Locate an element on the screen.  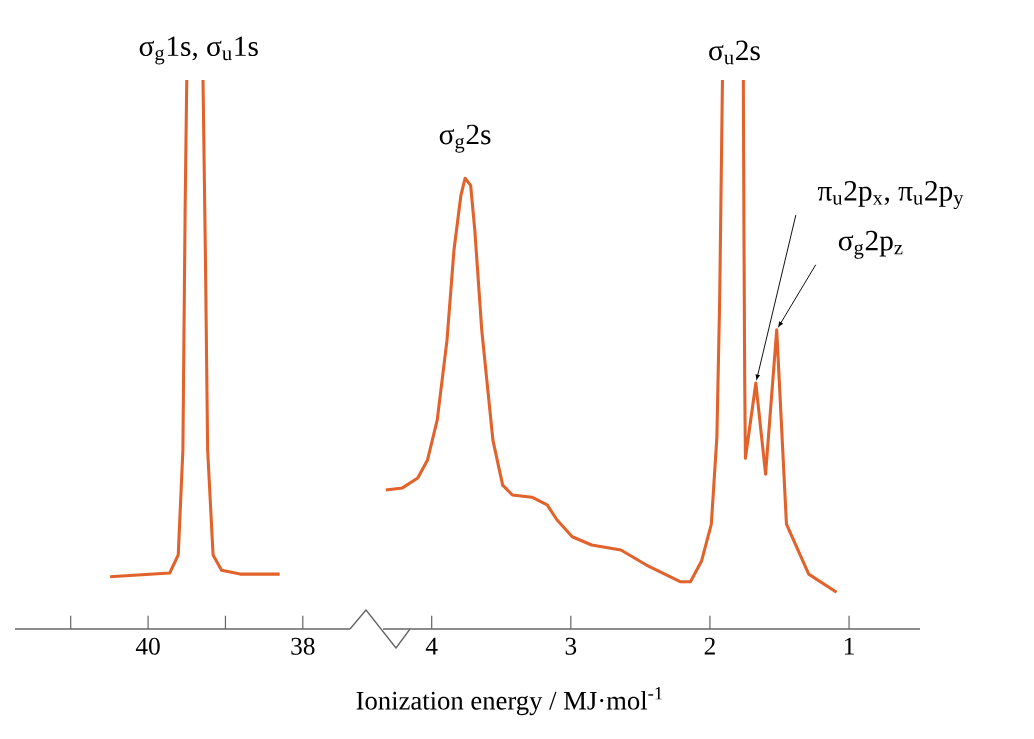
annotation: σ$_{g}$2p$_{z}$ is located at coordinates (870, 244).